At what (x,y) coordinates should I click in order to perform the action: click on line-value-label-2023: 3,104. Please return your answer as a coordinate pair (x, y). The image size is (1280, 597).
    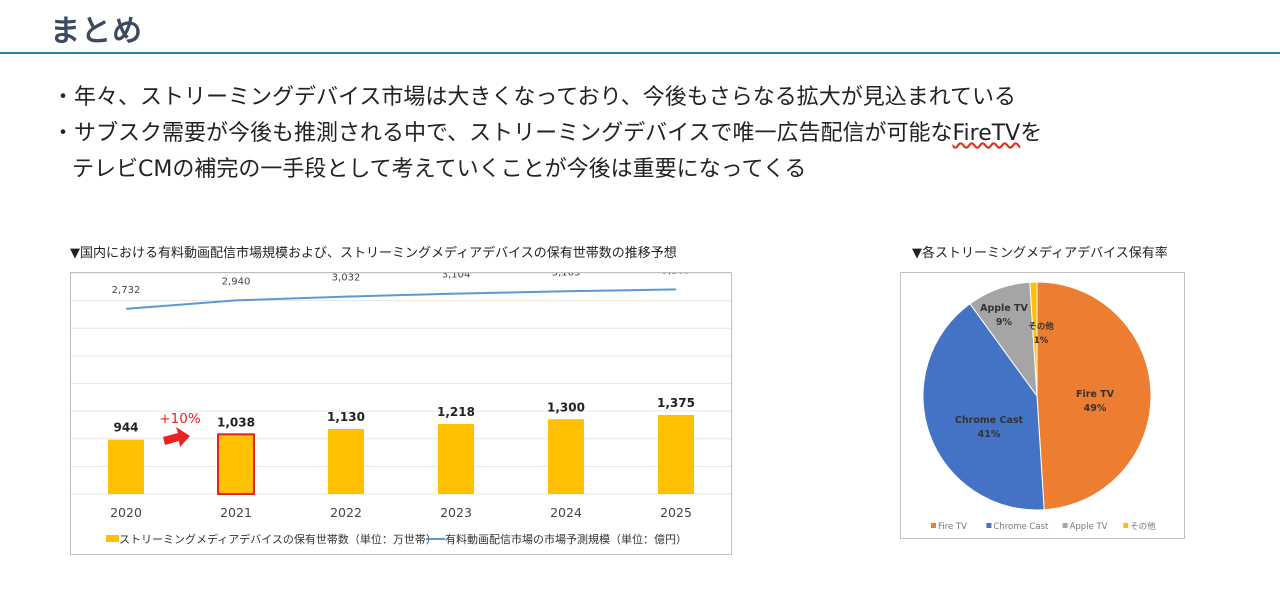
    Looking at the image, I should click on (456, 277).